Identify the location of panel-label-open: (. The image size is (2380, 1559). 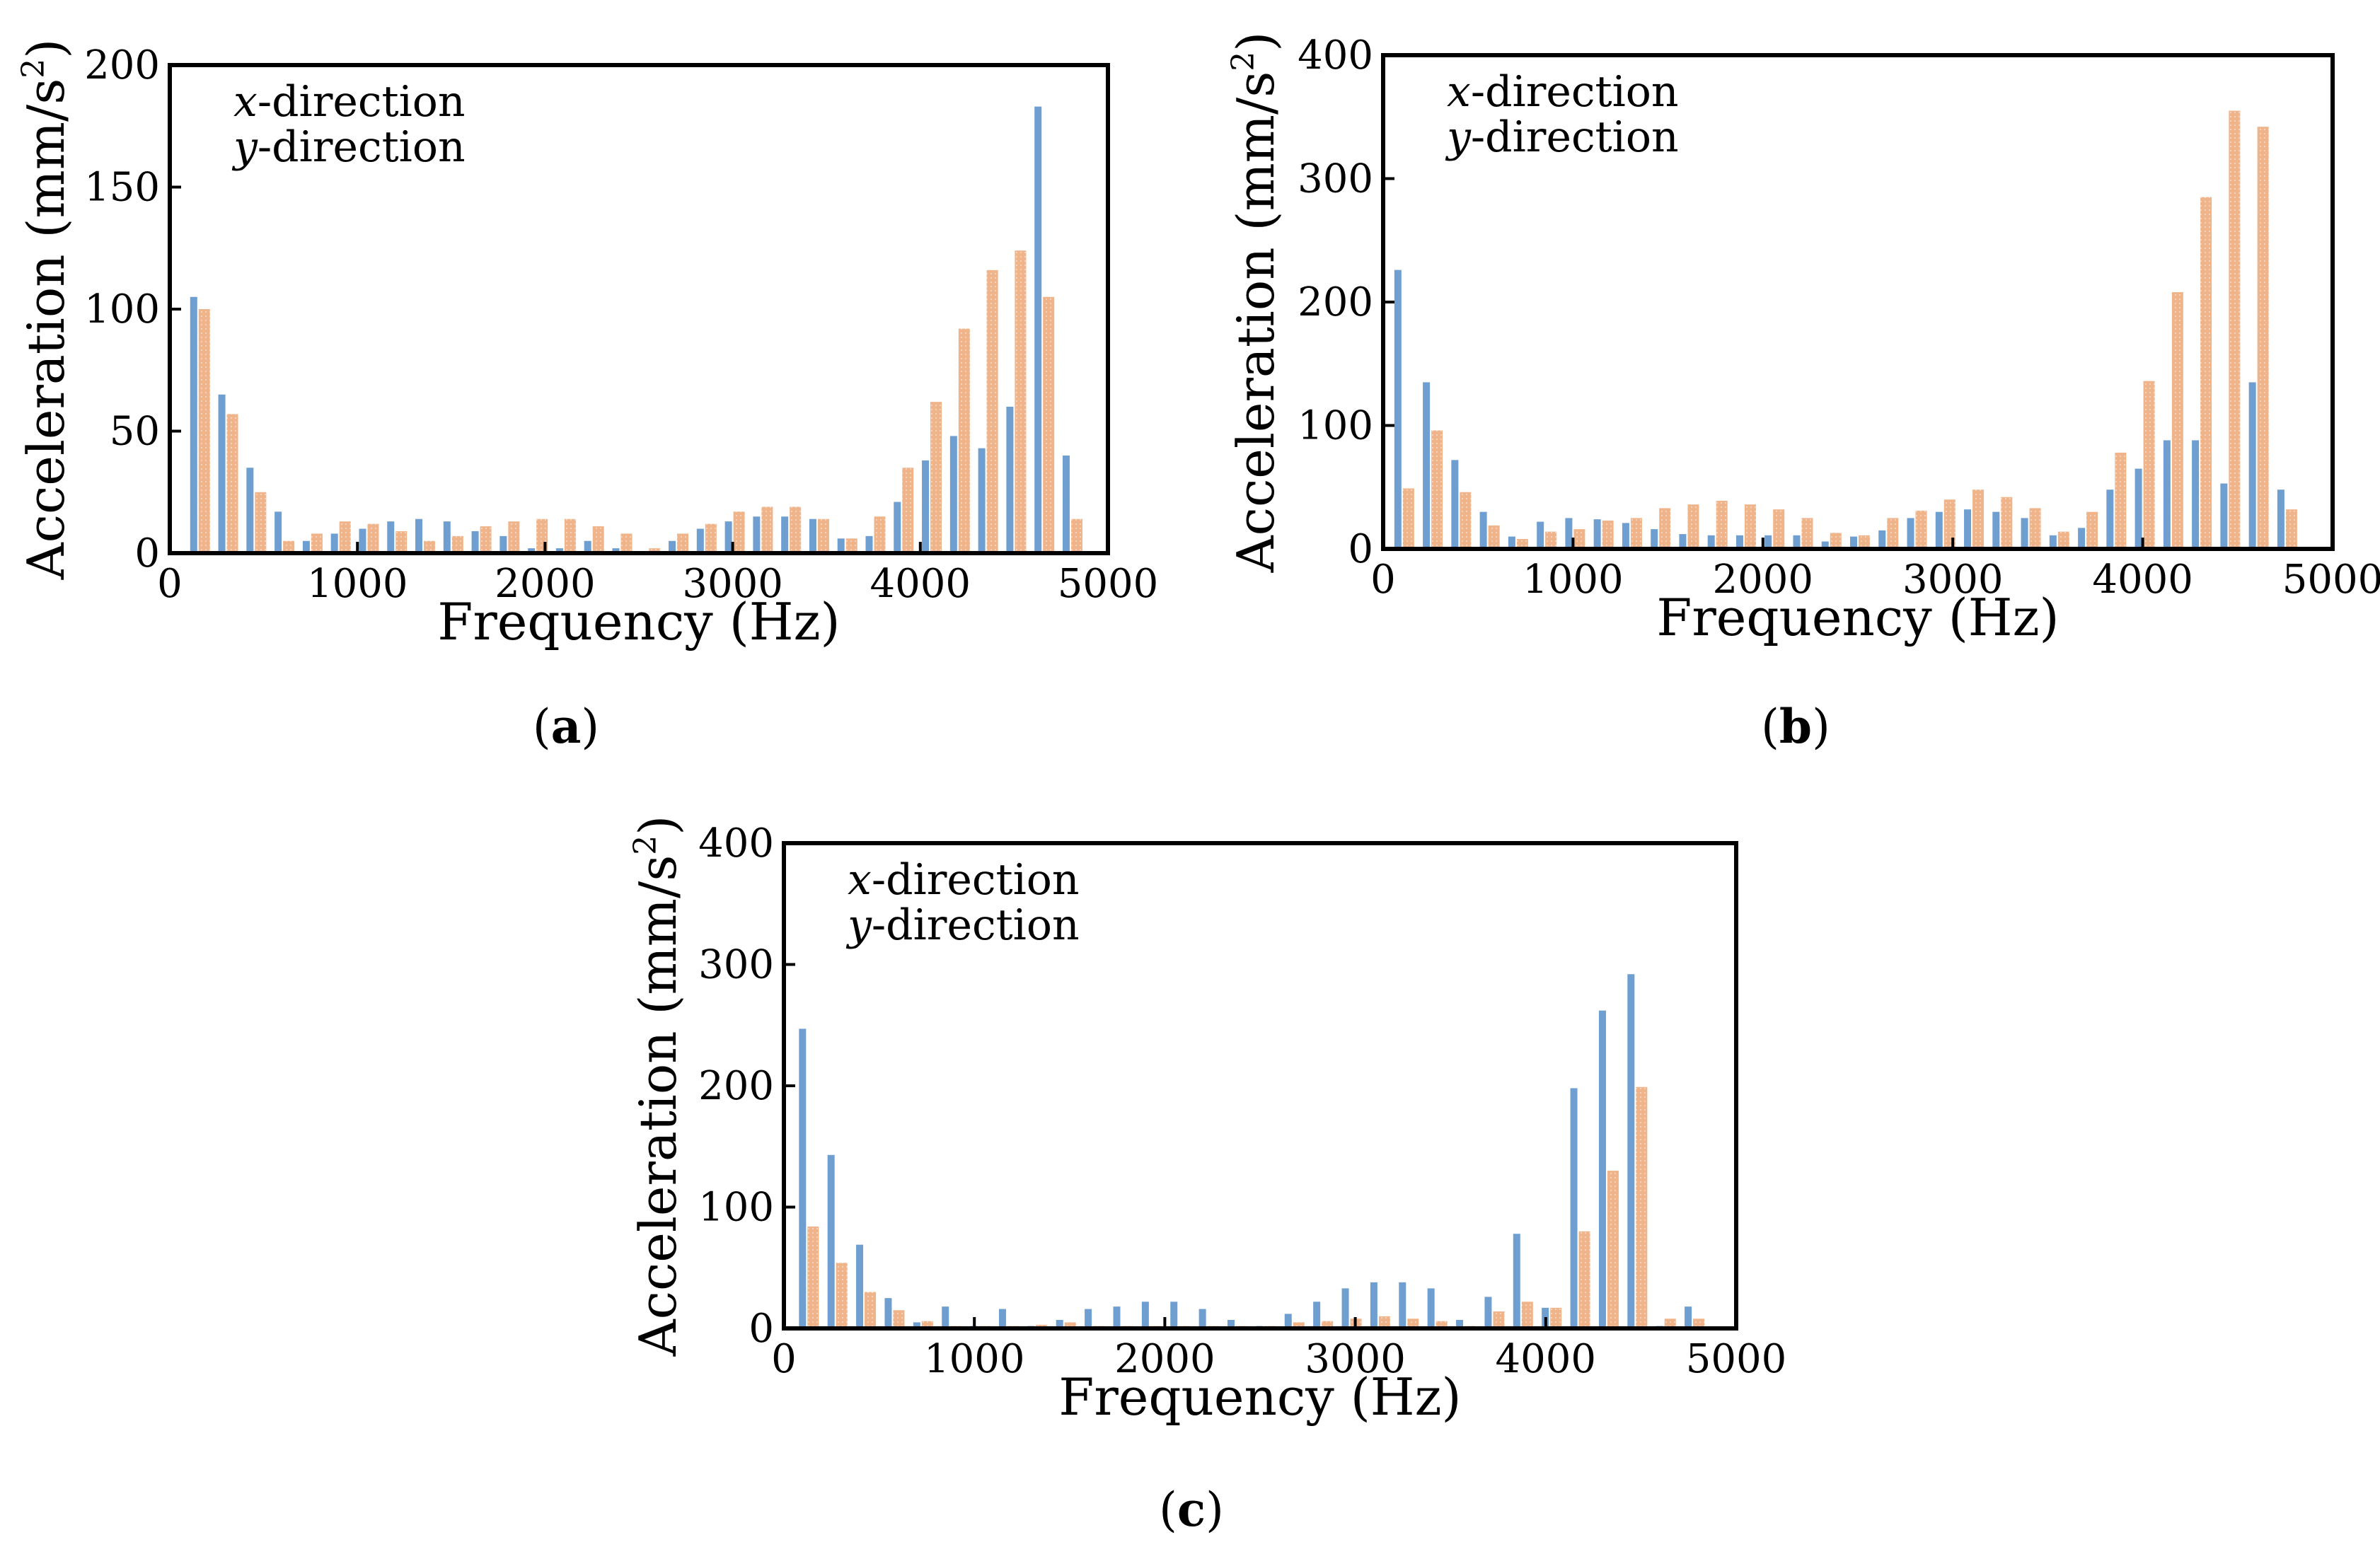
(542, 727).